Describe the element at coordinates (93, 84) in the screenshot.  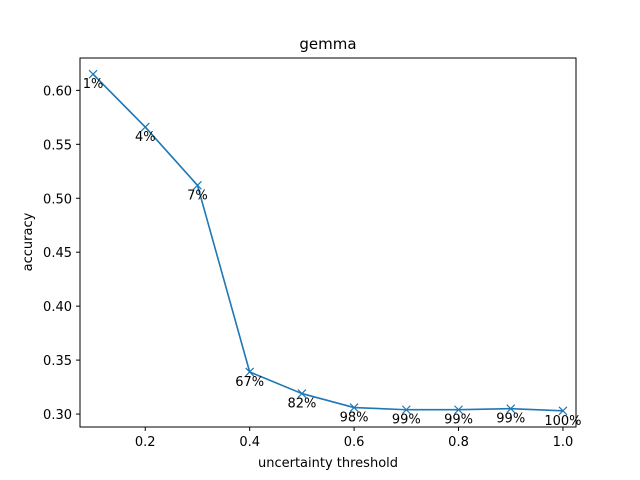
I see `data-label: 1%` at that location.